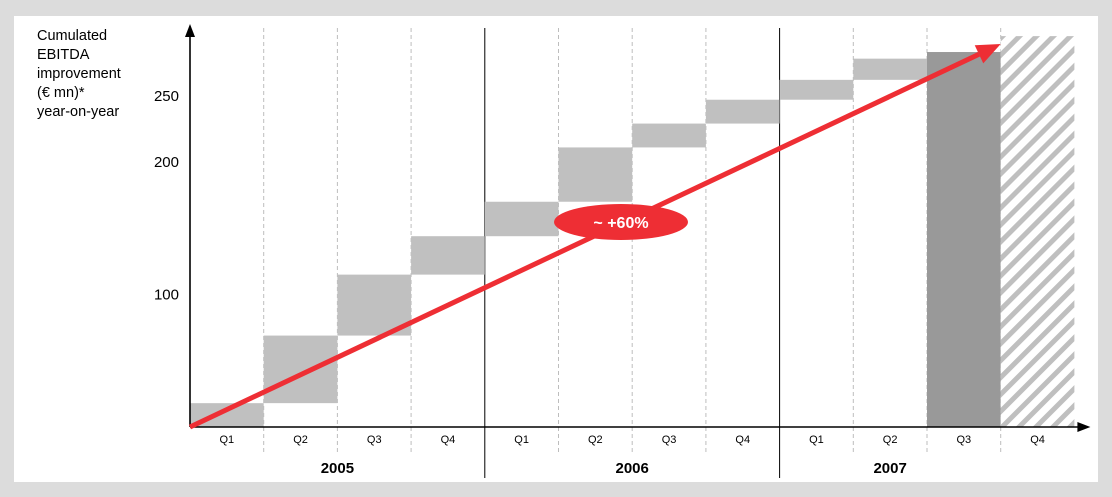 This screenshot has width=1112, height=497. I want to click on growth-annotation-label: ~ +60%, so click(620, 223).